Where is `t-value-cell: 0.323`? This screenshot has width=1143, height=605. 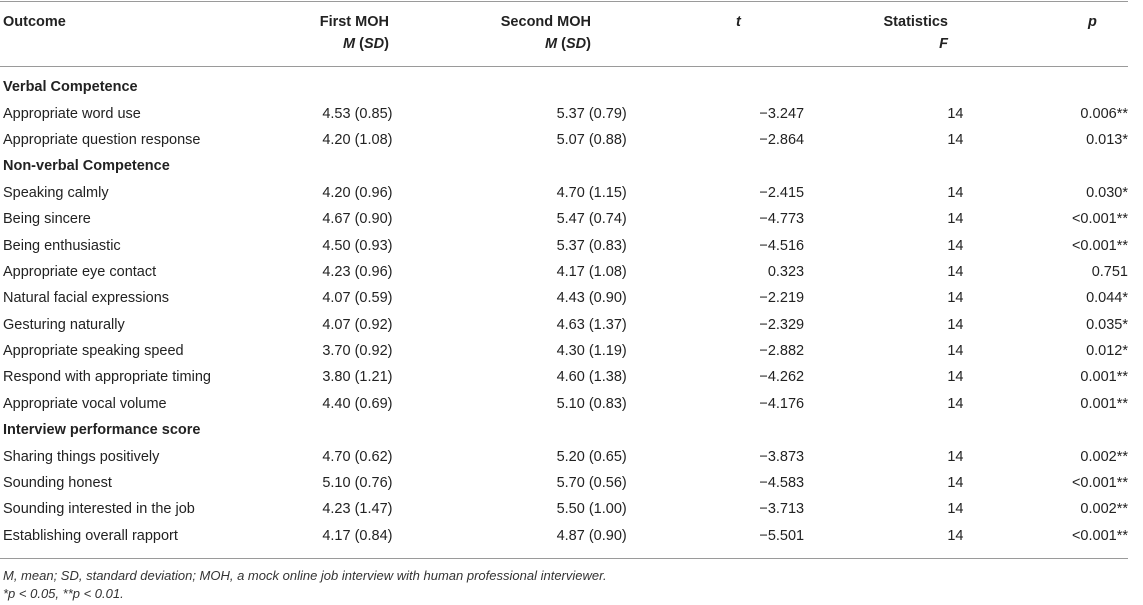
t-value-cell: 0.323 is located at coordinates (786, 271).